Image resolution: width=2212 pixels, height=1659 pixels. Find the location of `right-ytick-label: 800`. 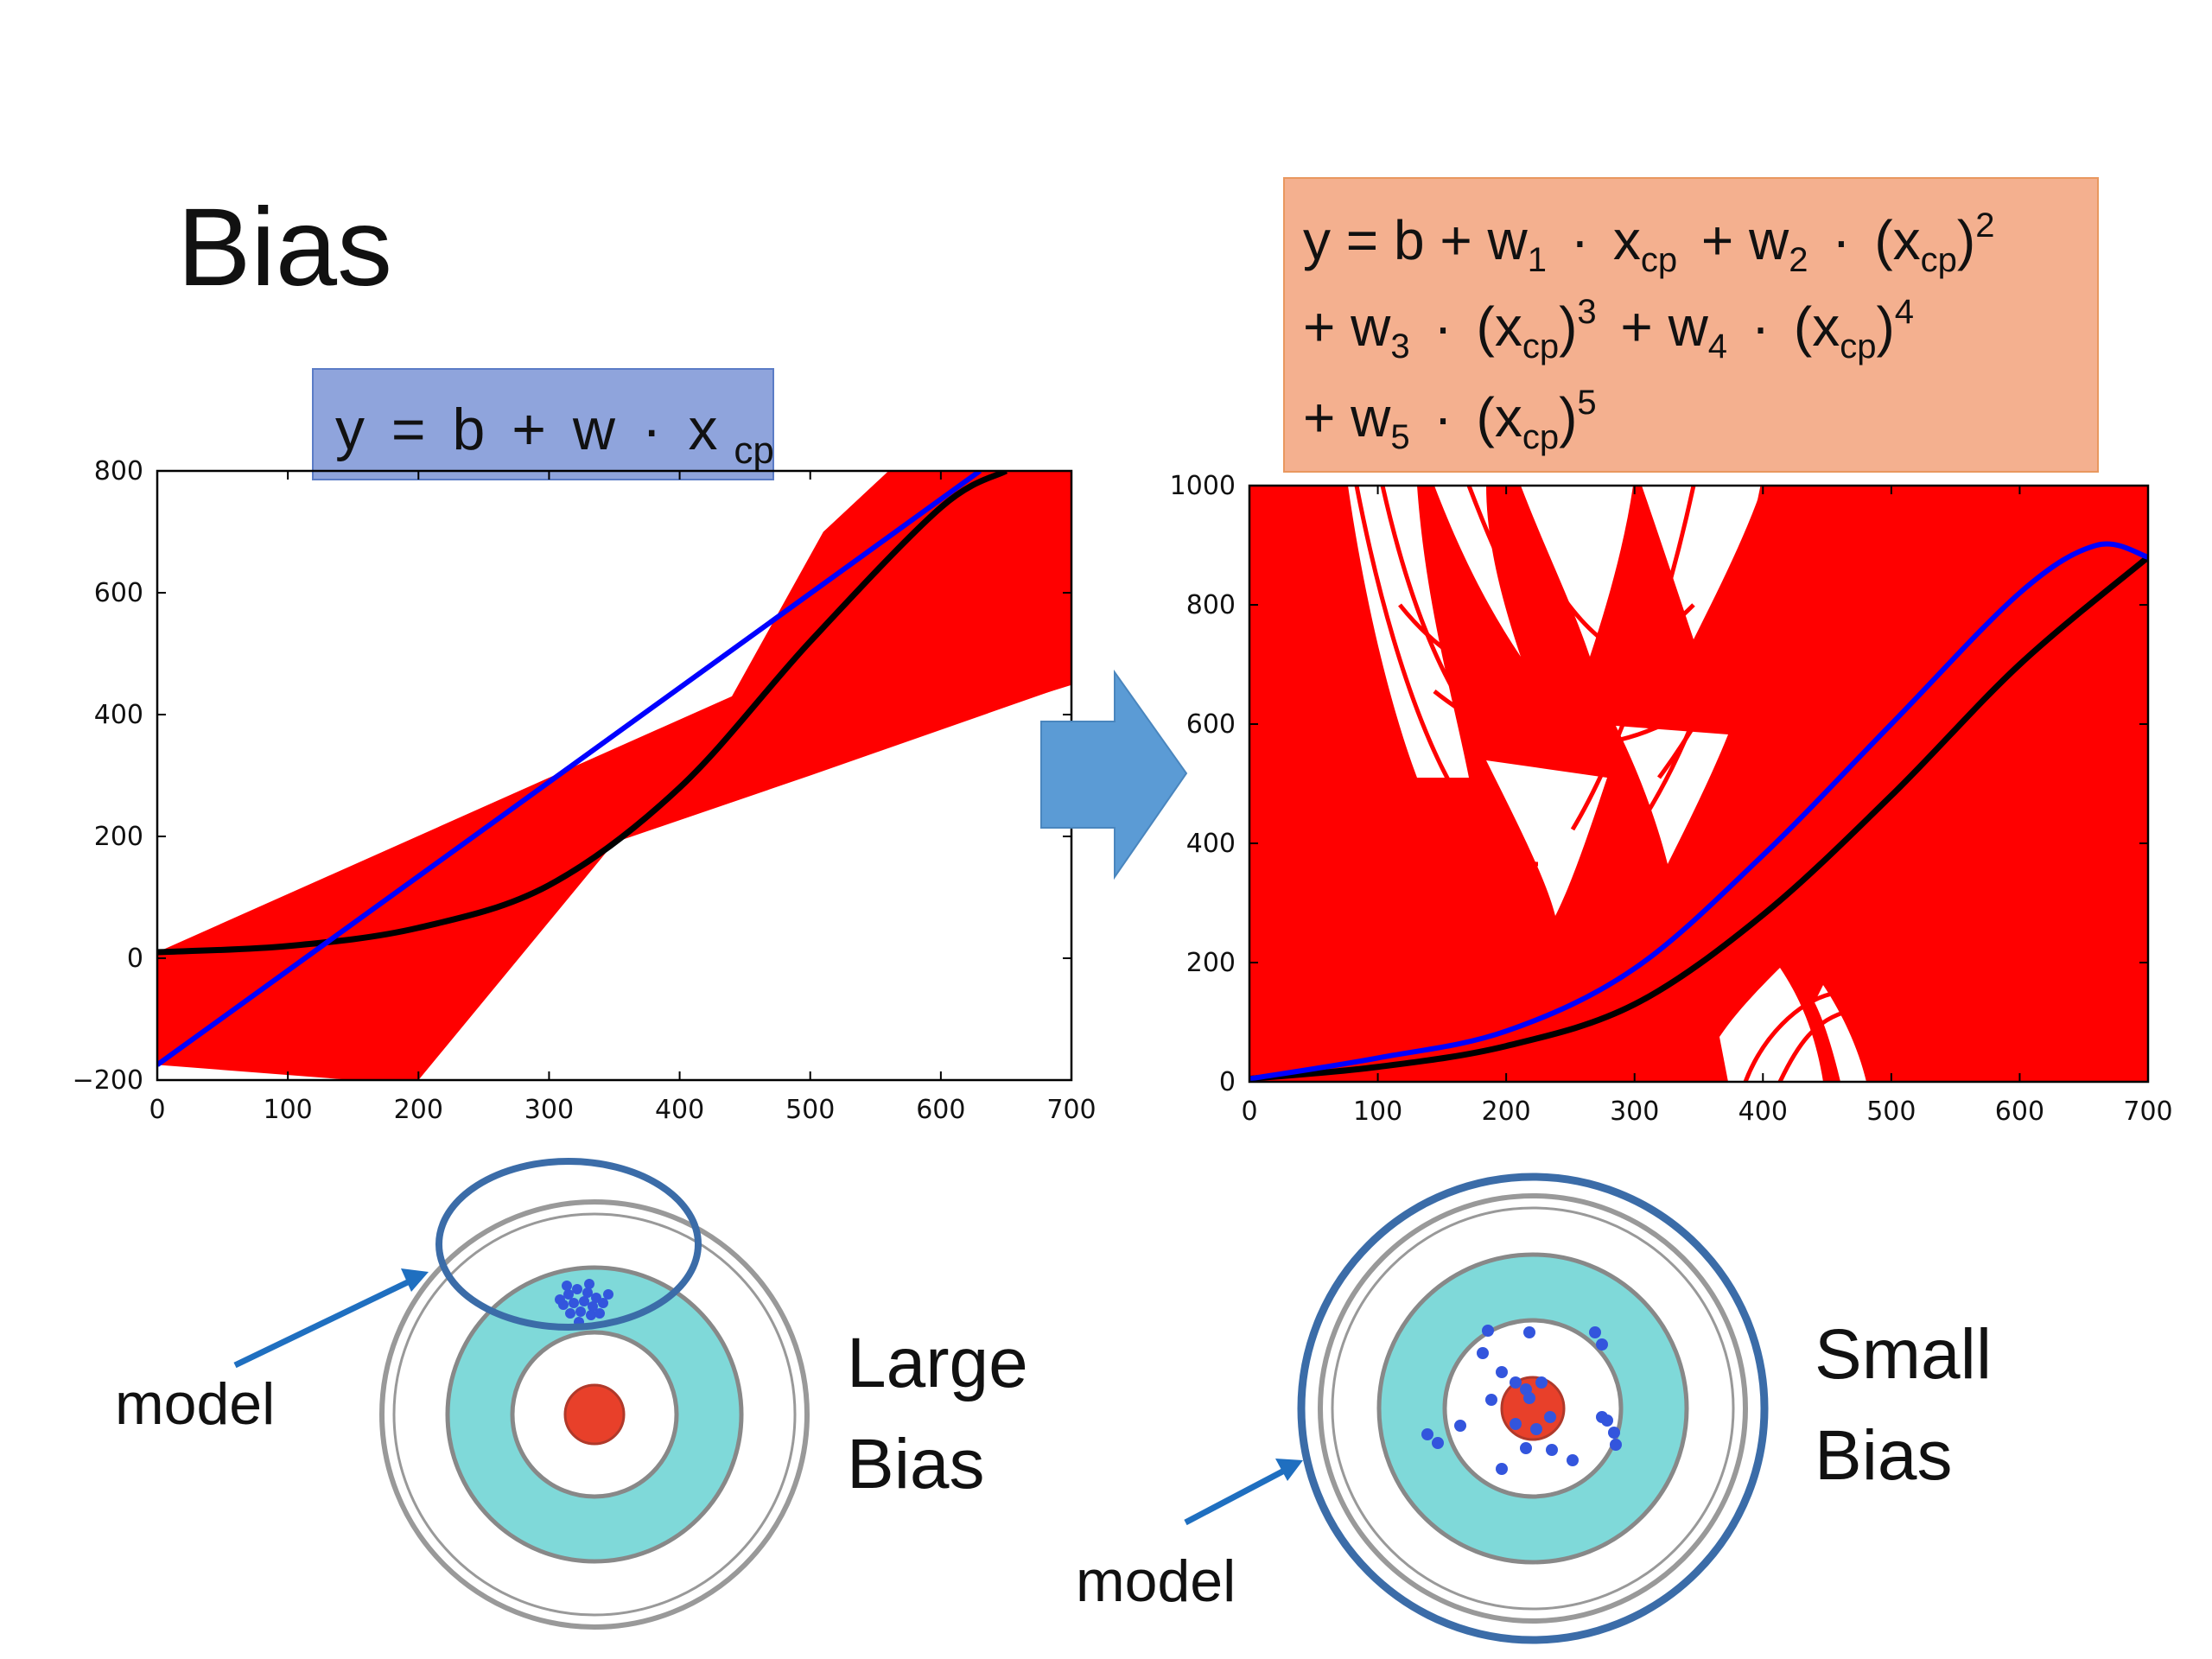

right-ytick-label: 800 is located at coordinates (1211, 605).